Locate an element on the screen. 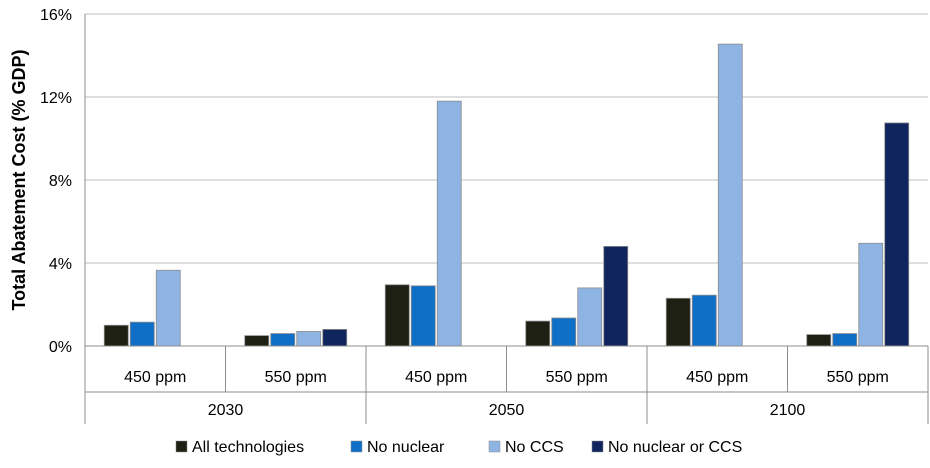  legend-label: No CCS is located at coordinates (534, 447).